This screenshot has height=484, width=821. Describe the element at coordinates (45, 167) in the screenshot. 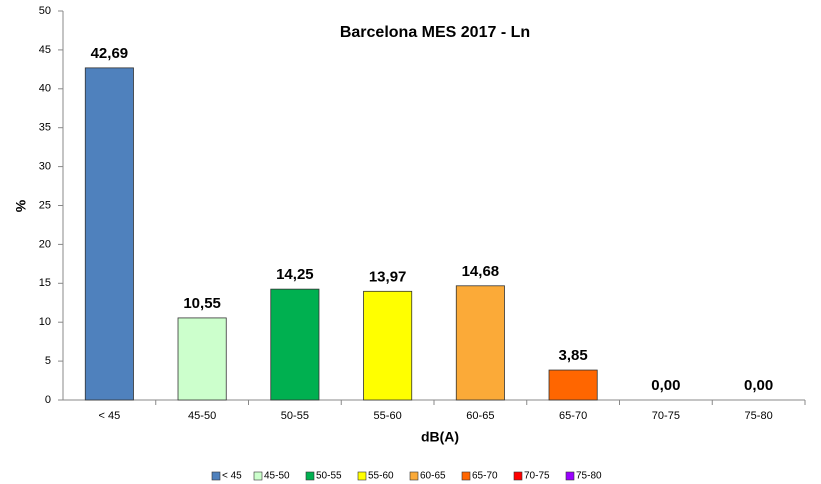

I see `y-tick-label: 30` at that location.